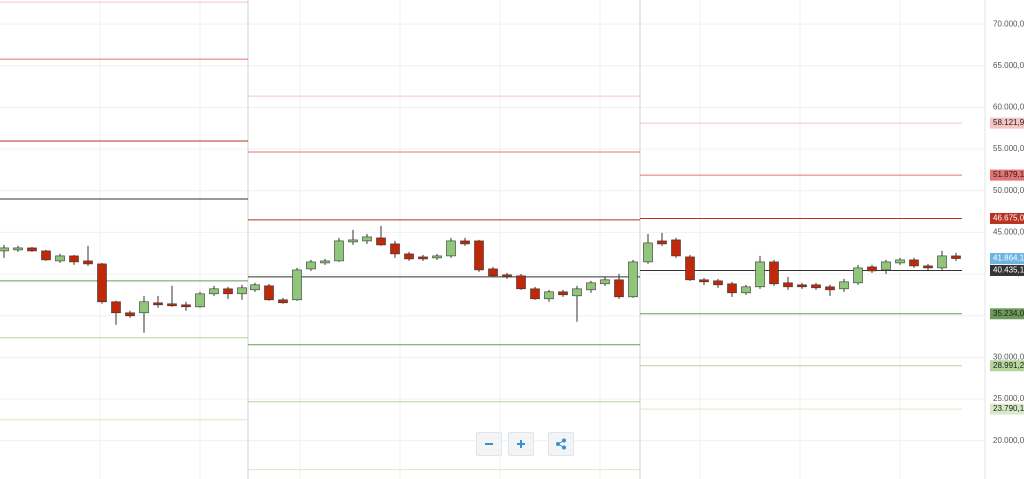 This screenshot has height=479, width=1024. I want to click on pivot-tag-label: 51.879,1, so click(1008, 174).